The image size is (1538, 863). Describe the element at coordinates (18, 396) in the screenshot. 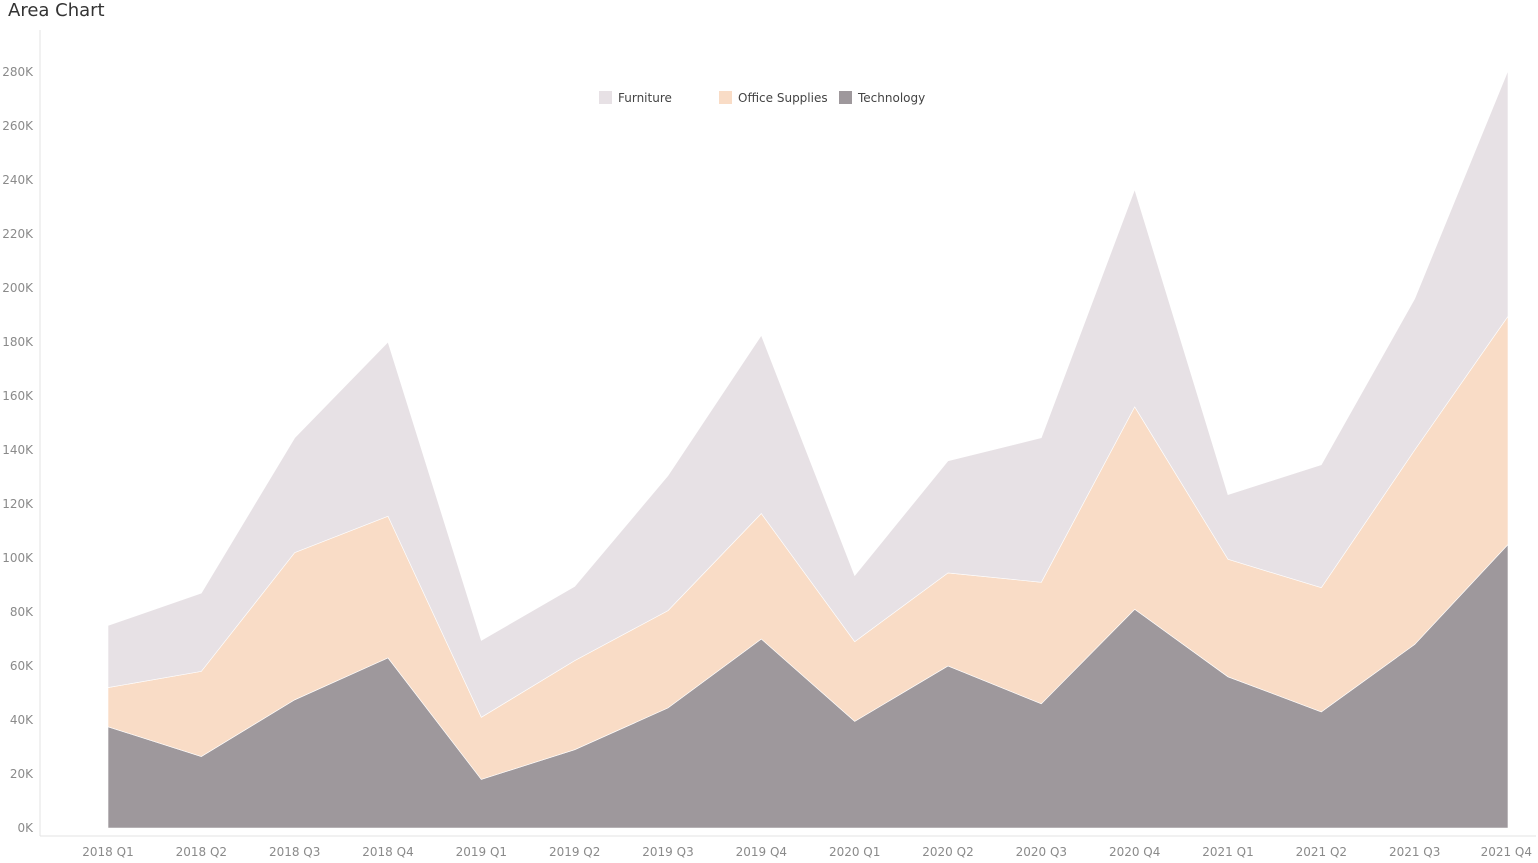

I see `y-tick-label: 160K` at that location.